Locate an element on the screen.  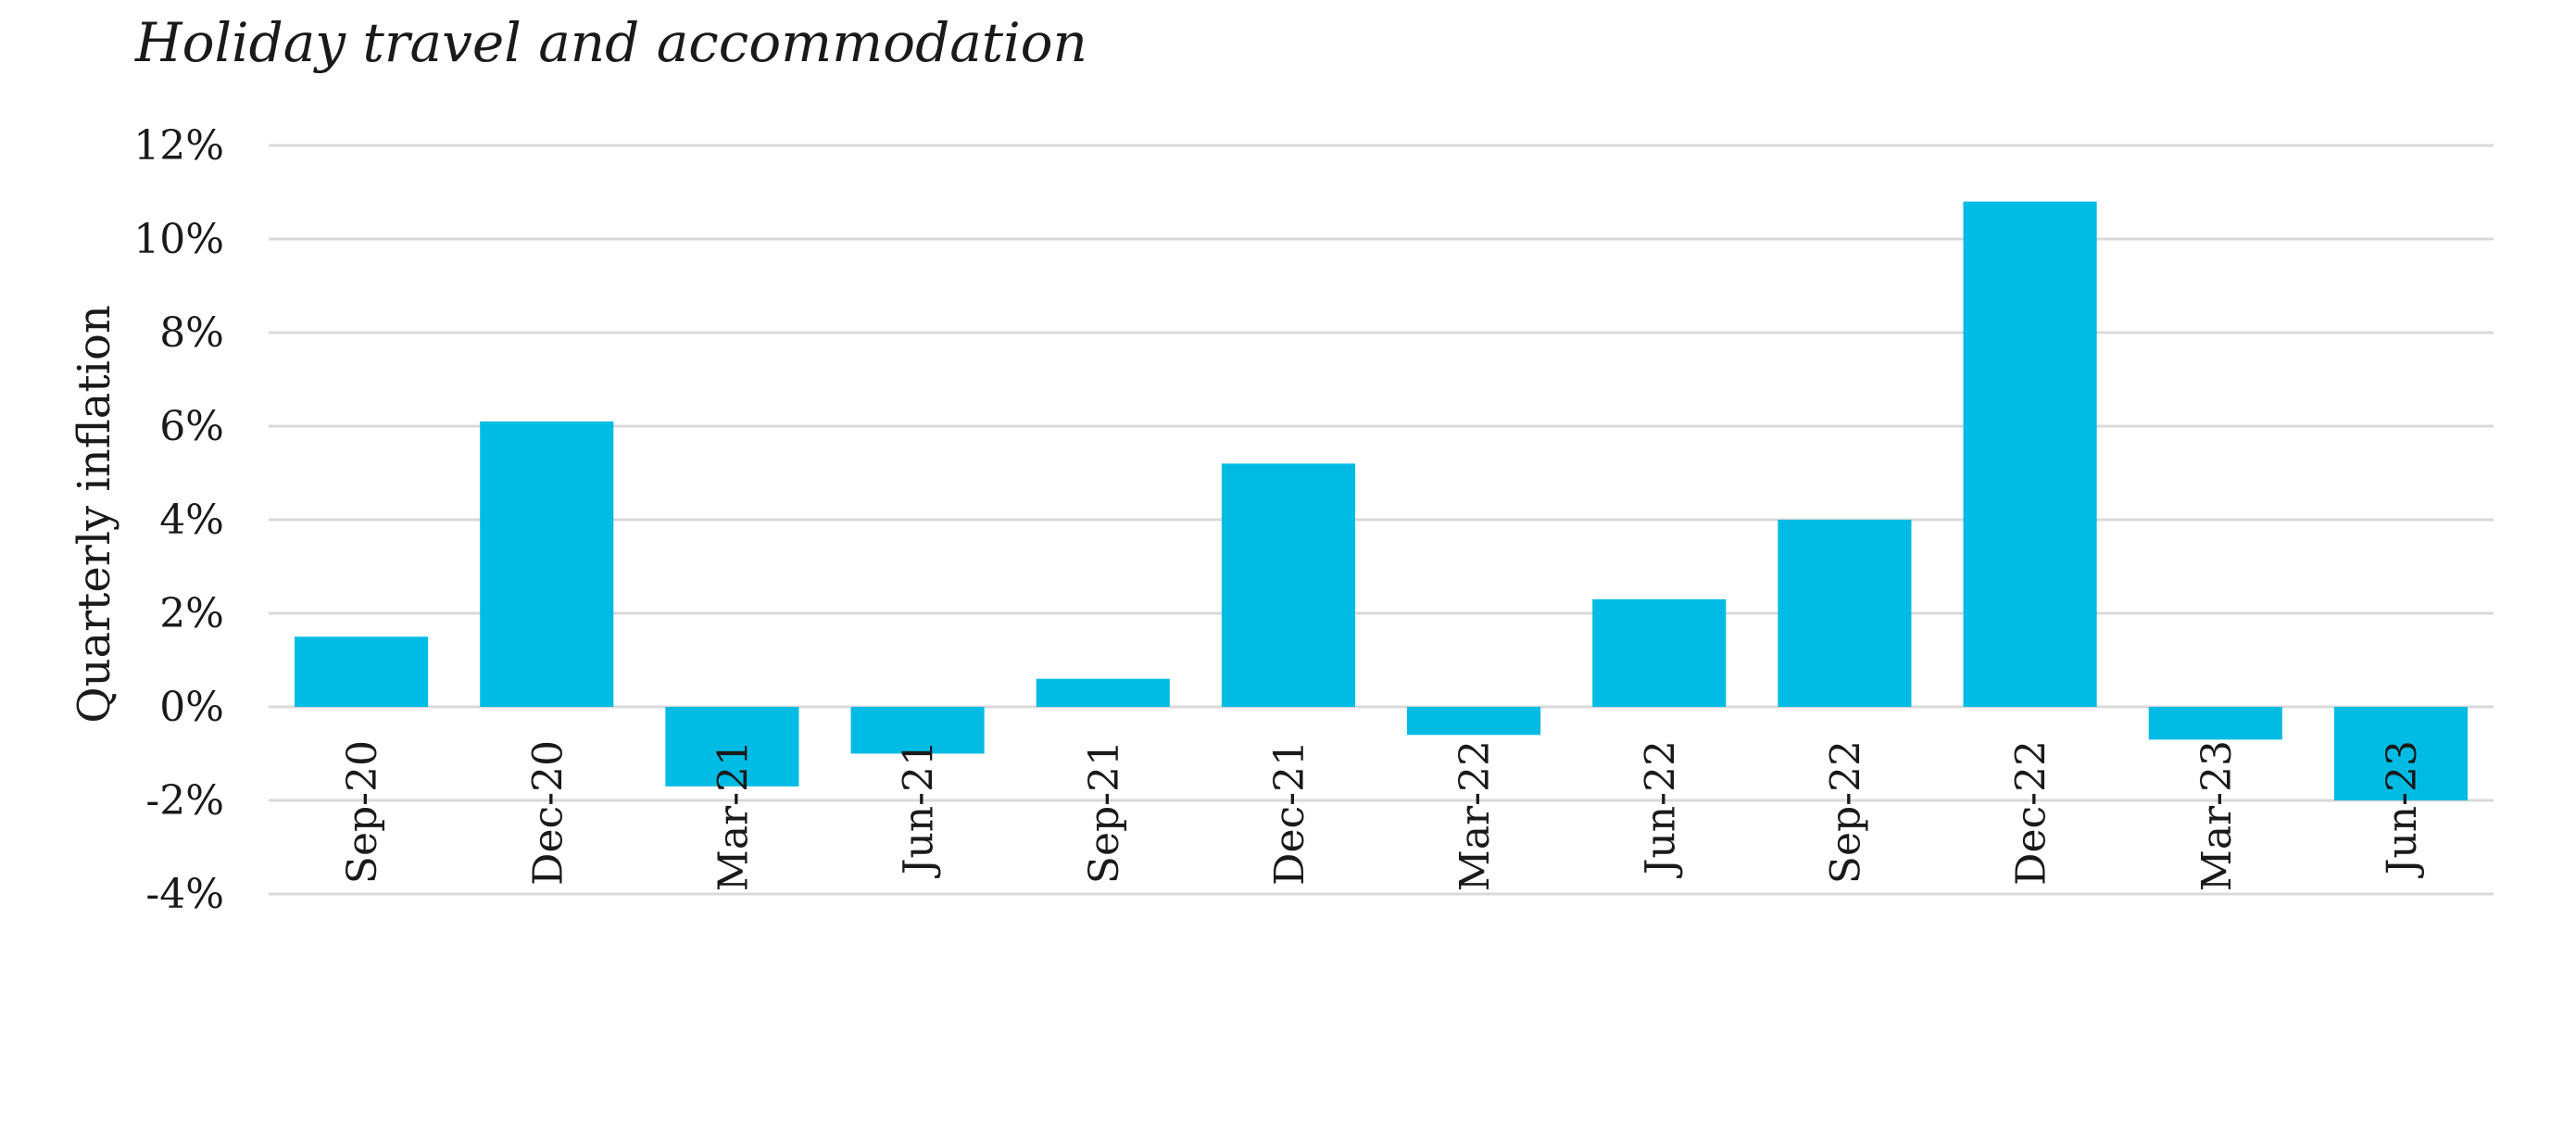
chart-title: Holiday travel and accommodation is located at coordinates (611, 42).